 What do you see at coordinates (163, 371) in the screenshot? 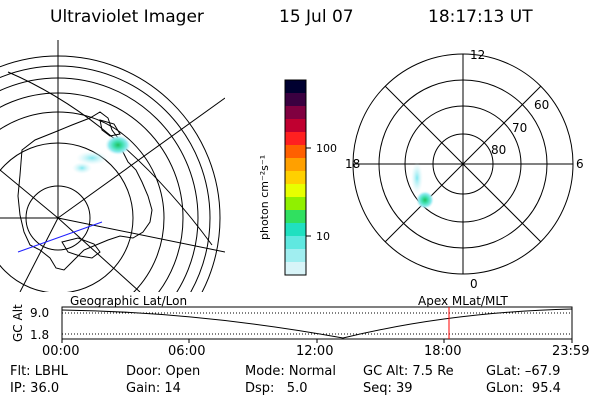
I see `status-door: Door: Open` at bounding box center [163, 371].